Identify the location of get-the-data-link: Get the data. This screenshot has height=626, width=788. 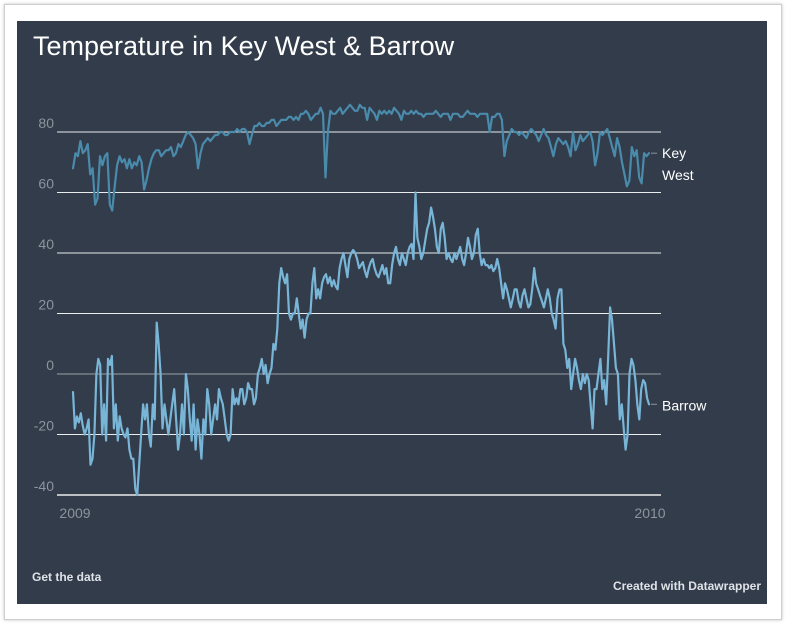
(67, 577).